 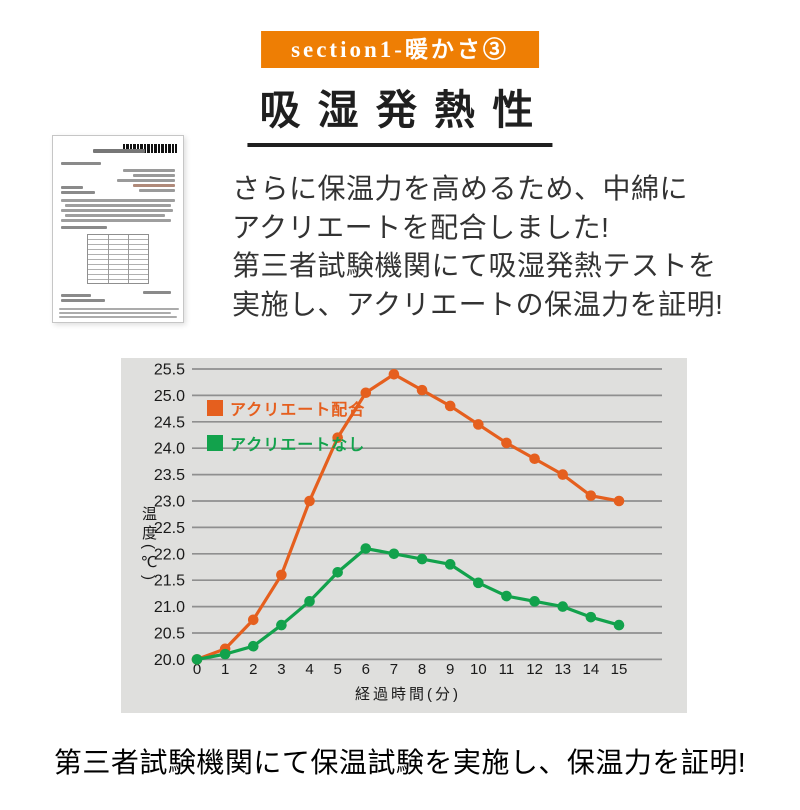 What do you see at coordinates (197, 669) in the screenshot?
I see `svg-text: 0` at bounding box center [197, 669].